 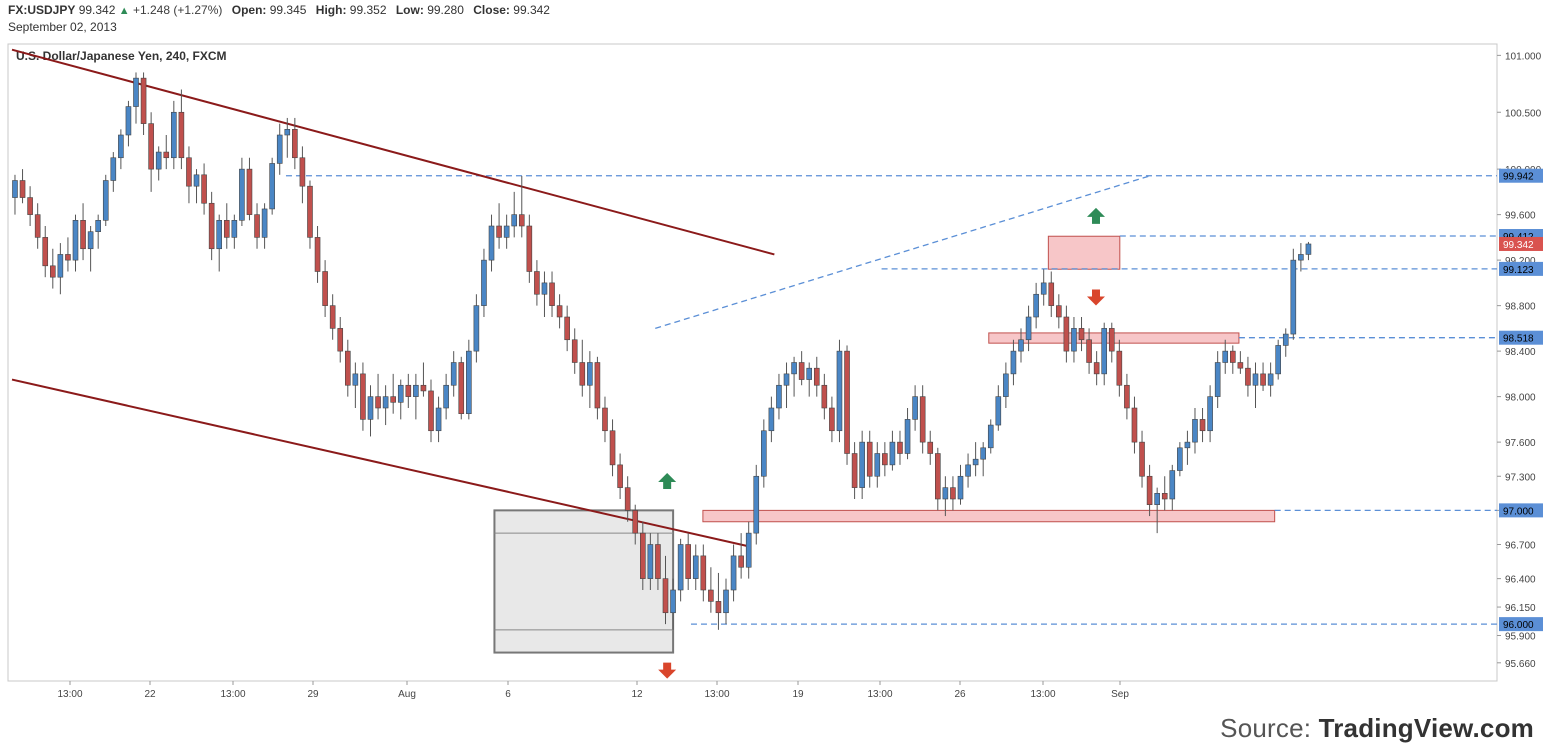 I want to click on open-label: Open:, so click(x=249, y=10).